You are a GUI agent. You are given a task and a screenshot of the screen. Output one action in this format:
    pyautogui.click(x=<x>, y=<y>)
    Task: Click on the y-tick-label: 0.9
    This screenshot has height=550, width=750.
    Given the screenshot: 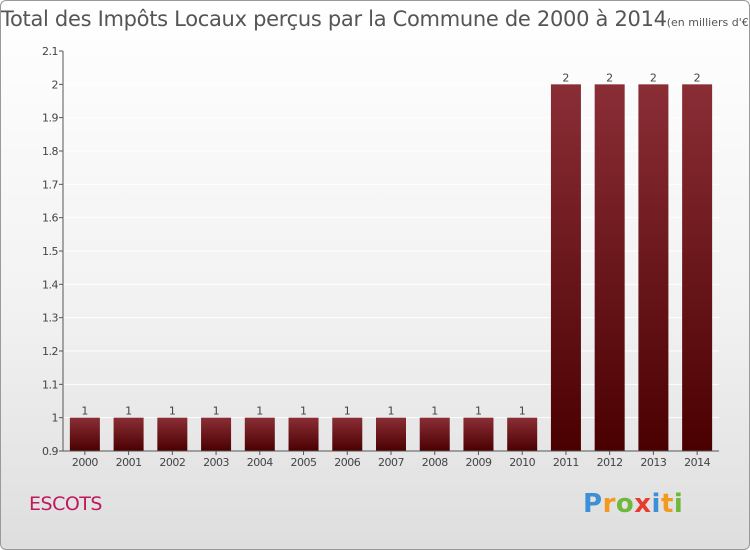 What is the action you would take?
    pyautogui.click(x=50, y=451)
    